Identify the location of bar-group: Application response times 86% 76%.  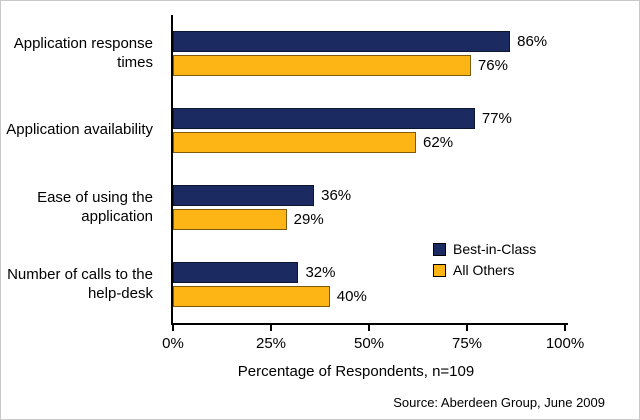
(320, 53).